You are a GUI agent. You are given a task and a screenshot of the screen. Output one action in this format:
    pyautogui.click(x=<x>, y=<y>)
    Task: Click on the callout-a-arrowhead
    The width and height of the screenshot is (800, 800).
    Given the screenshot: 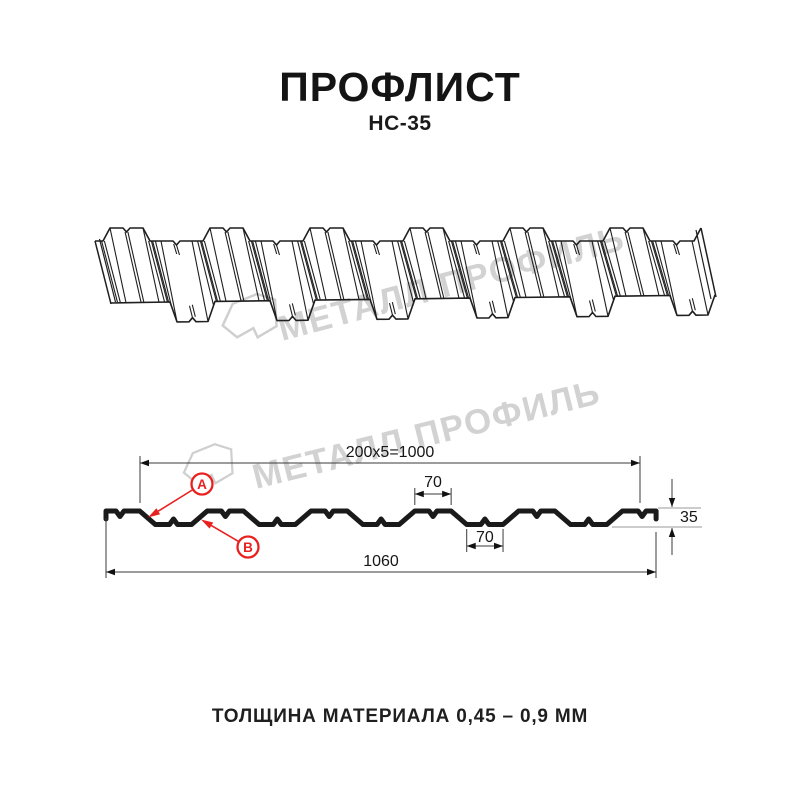 What is the action you would take?
    pyautogui.click(x=154, y=513)
    